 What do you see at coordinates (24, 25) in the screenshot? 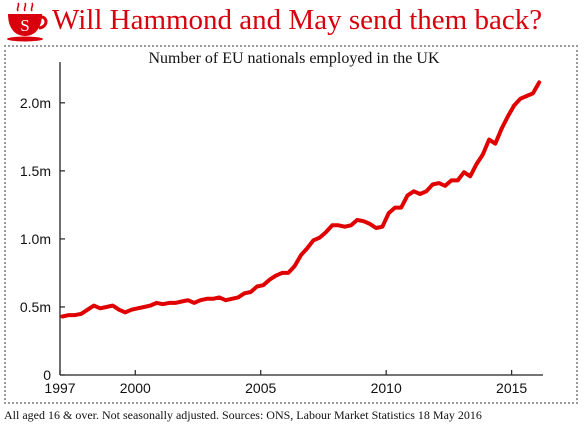
I see `logo-letter: S` at bounding box center [24, 25].